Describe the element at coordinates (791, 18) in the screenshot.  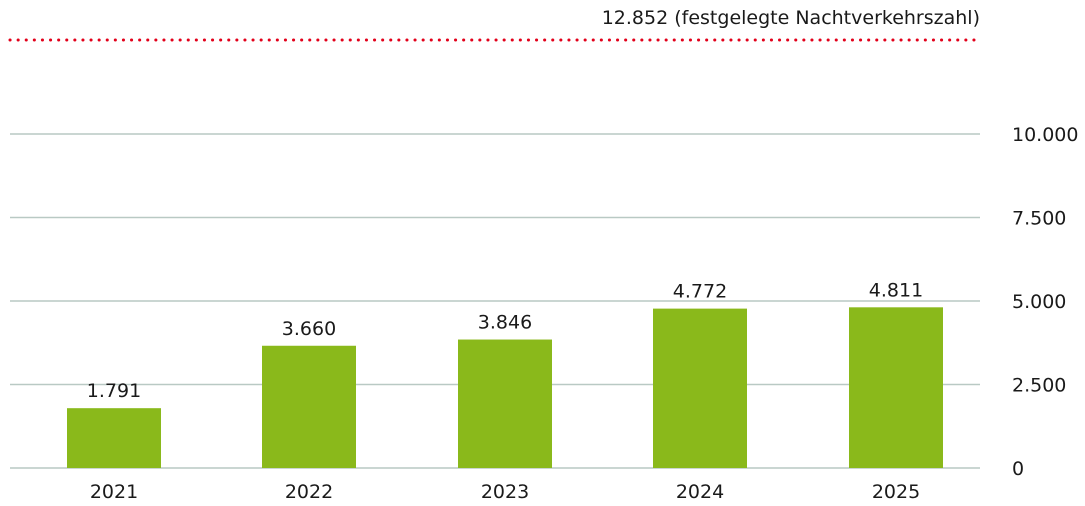
I see `reference-line-label: 12.852 (festgelegte Nachtverkehrszahl)` at that location.